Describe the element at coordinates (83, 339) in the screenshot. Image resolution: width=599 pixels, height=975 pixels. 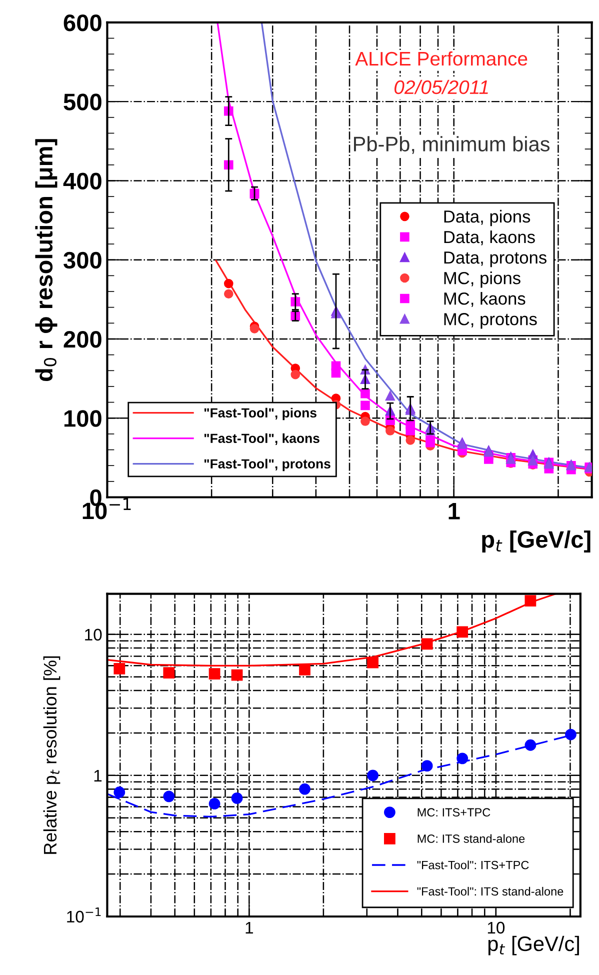
I see `y-tick-label: 200` at that location.